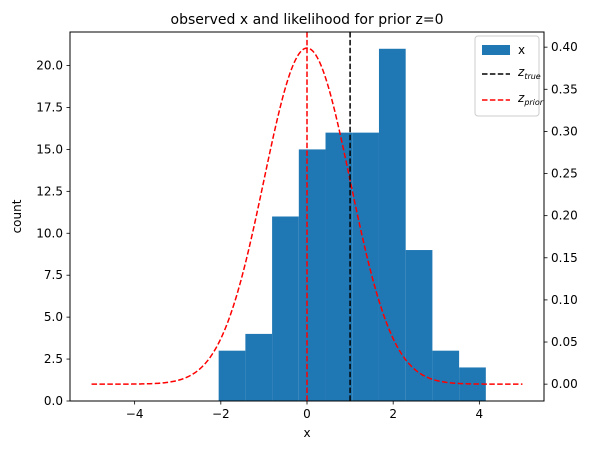  I want to click on right-y-tick-label: 0.05, so click(564, 342).